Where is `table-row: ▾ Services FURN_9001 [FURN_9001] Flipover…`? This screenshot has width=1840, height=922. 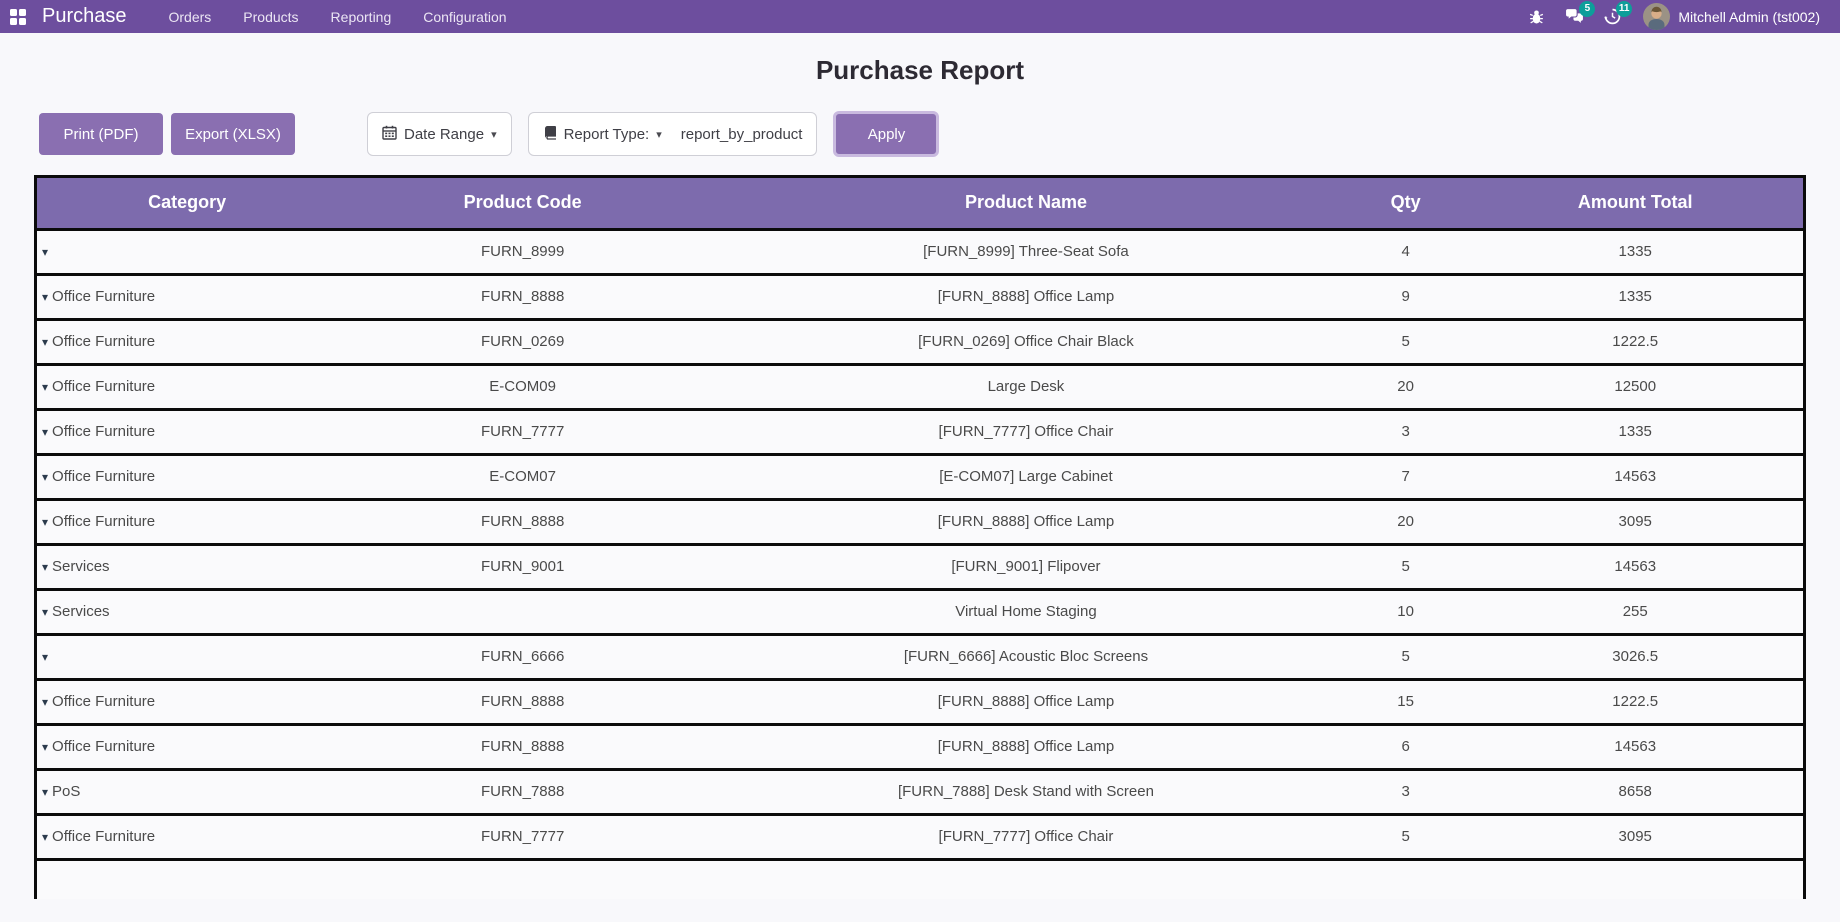
table-row: ▾ Services FURN_9001 [FURN_9001] Flipover… is located at coordinates (920, 567).